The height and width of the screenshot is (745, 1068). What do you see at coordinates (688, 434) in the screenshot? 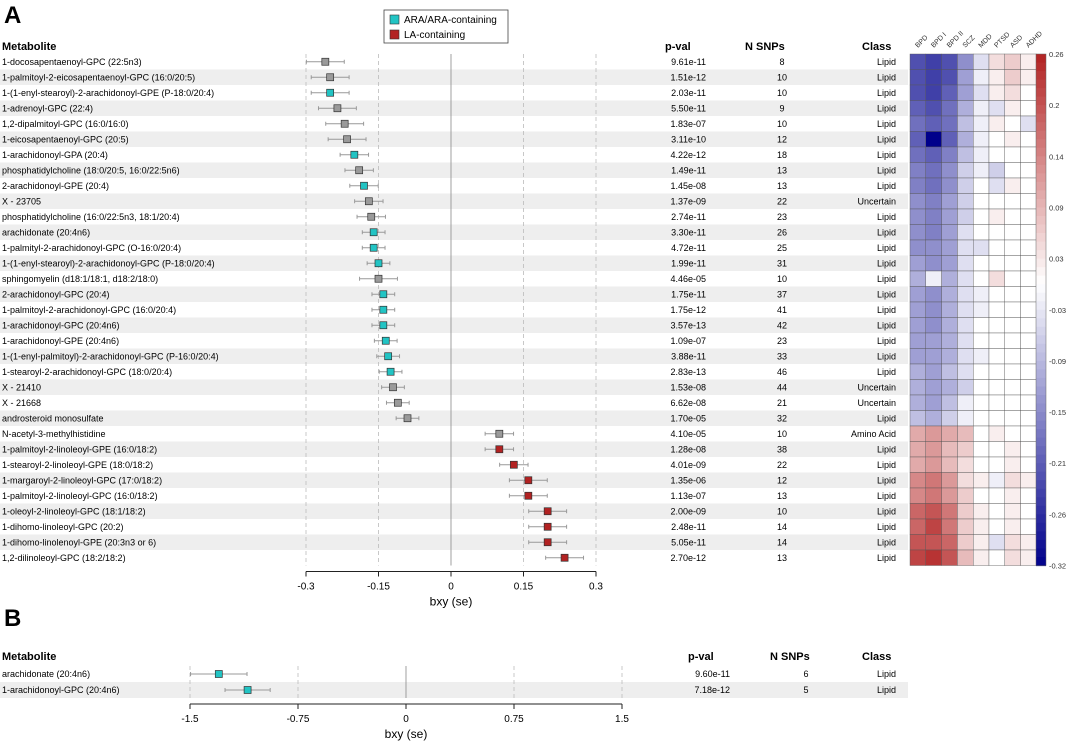
I see `pval-cell: 4.10e-05` at bounding box center [688, 434].